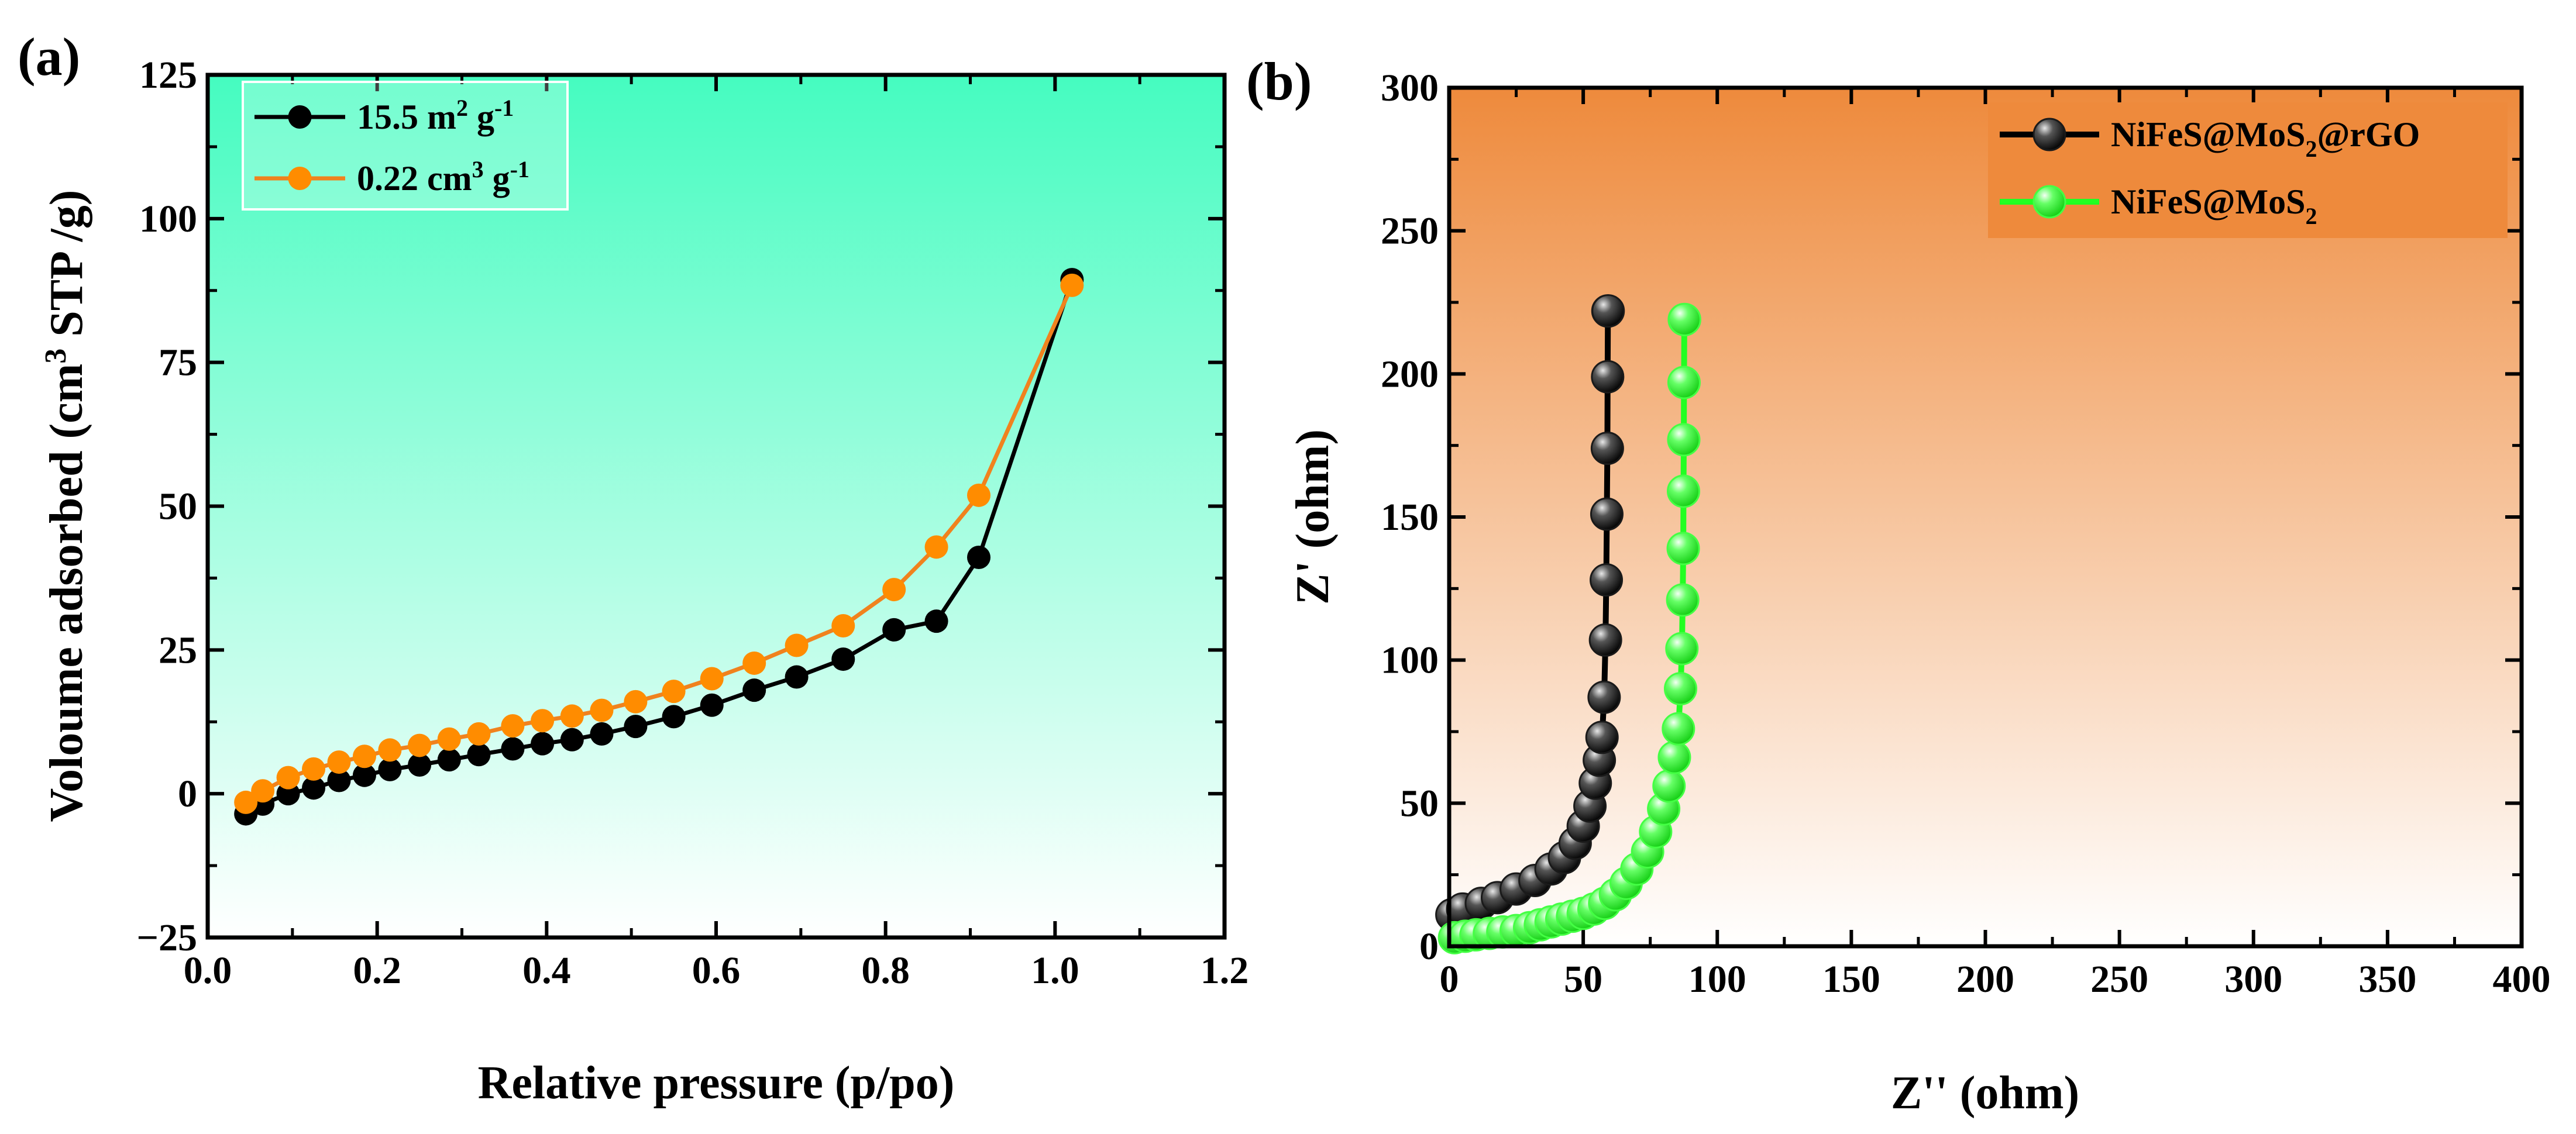  I want to click on legend-label: 0.22 cm3 g-1, so click(443, 177).